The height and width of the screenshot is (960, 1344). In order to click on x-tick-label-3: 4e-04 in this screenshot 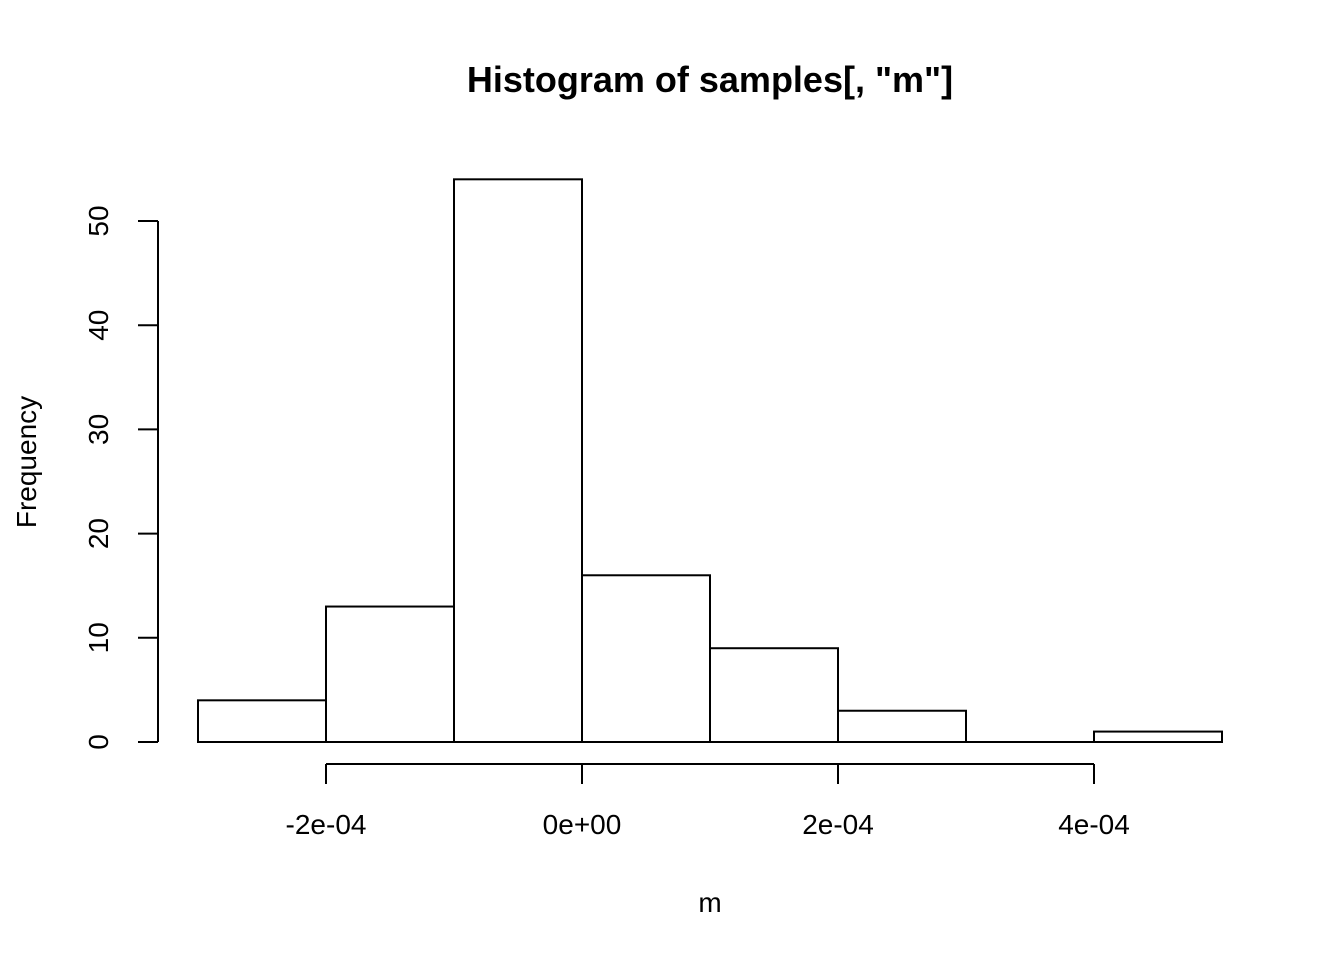, I will do `click(1094, 824)`.